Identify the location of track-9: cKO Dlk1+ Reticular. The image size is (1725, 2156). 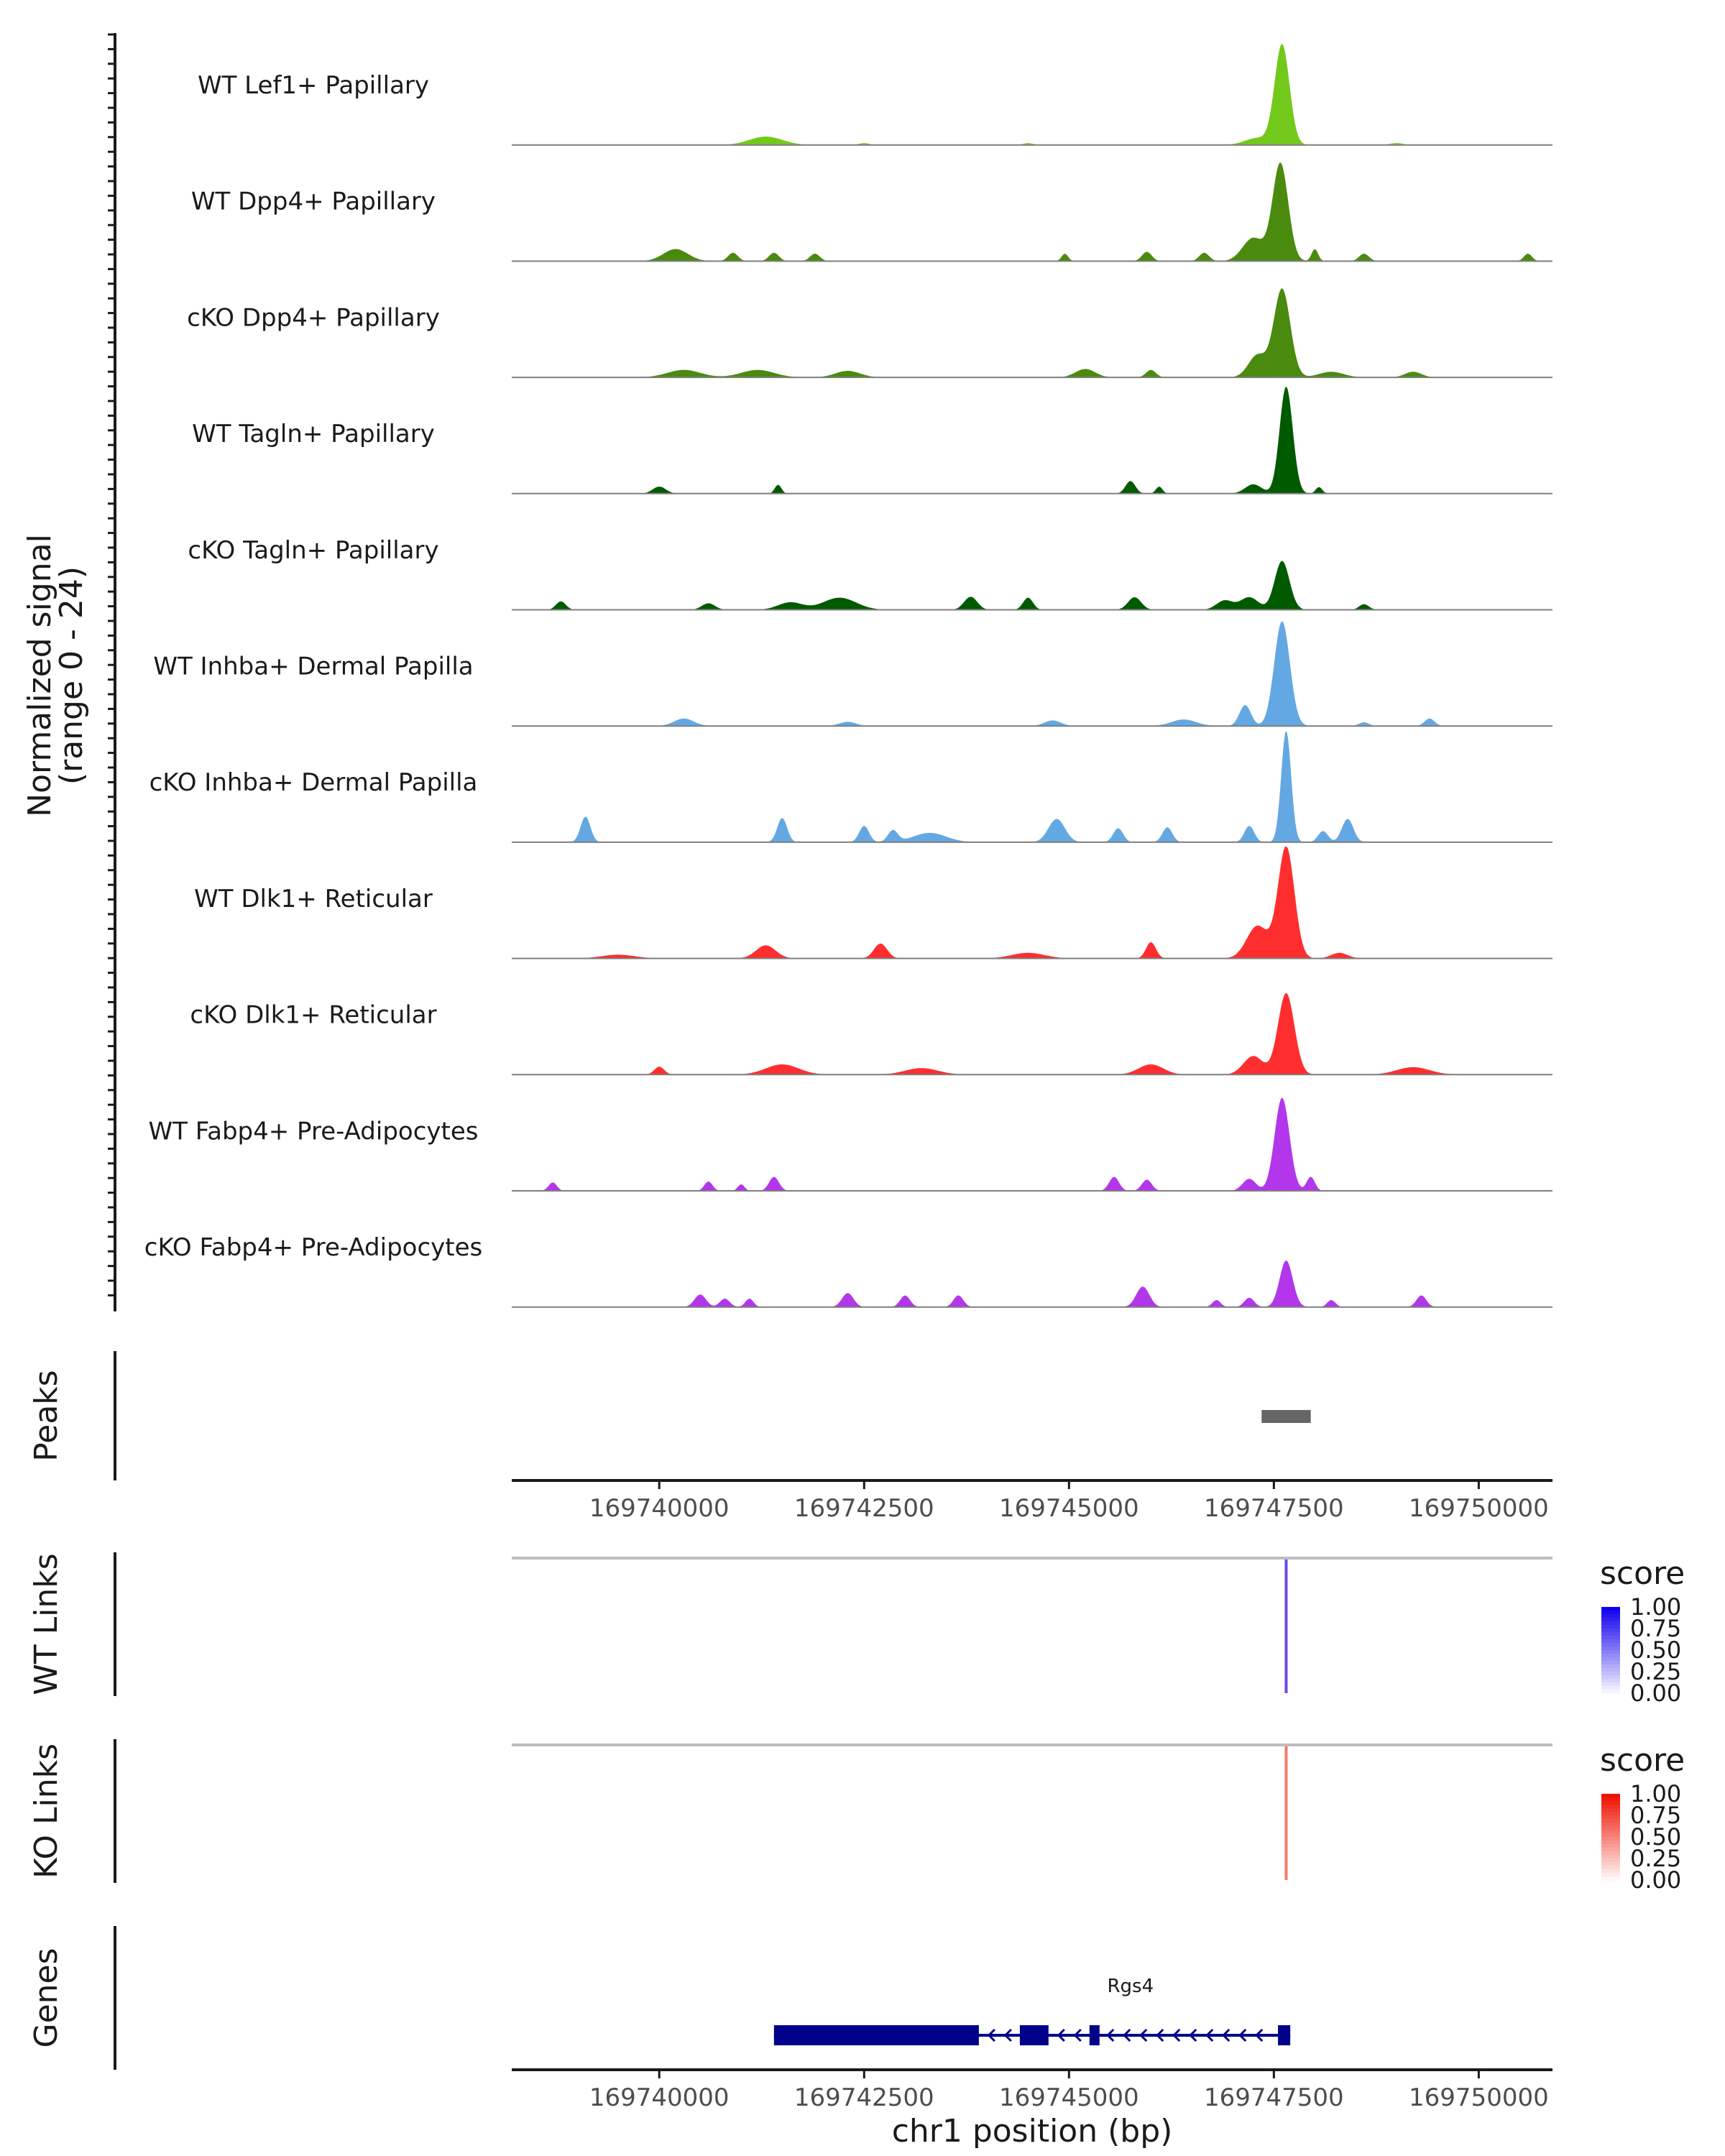
(871, 1034).